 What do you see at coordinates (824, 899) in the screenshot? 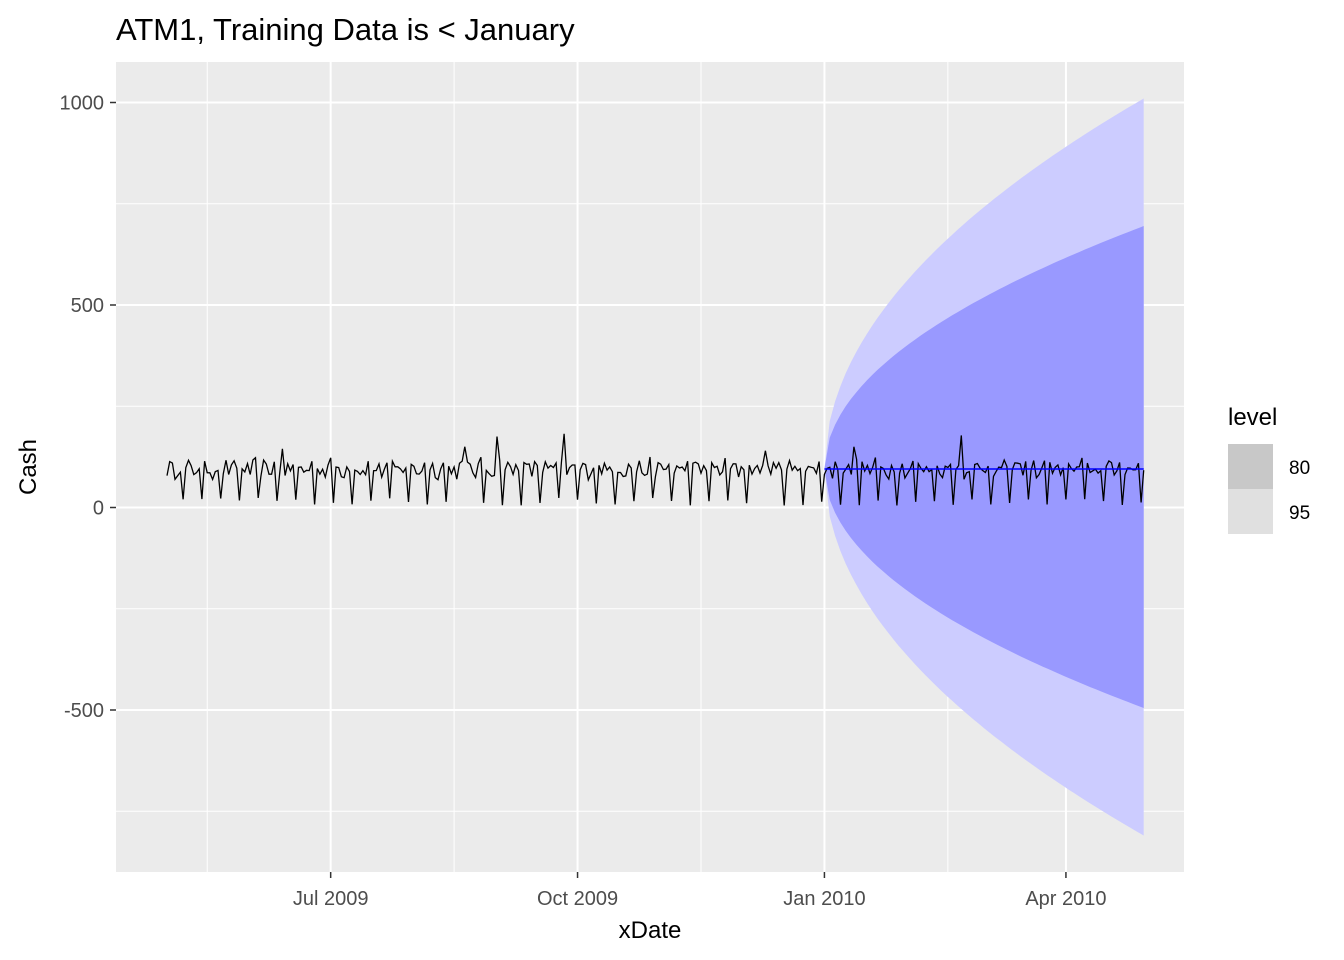
I see `x-tick-label: Jan 2010` at bounding box center [824, 899].